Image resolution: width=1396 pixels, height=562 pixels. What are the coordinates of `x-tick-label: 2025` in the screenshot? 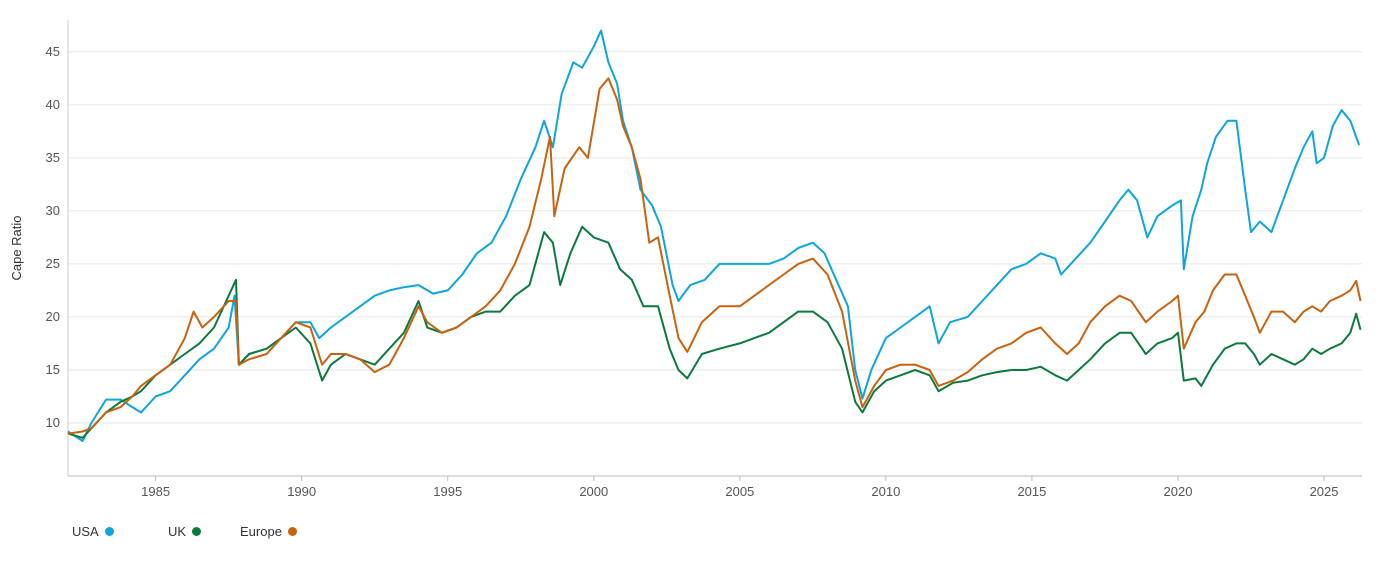 It's located at (1324, 491).